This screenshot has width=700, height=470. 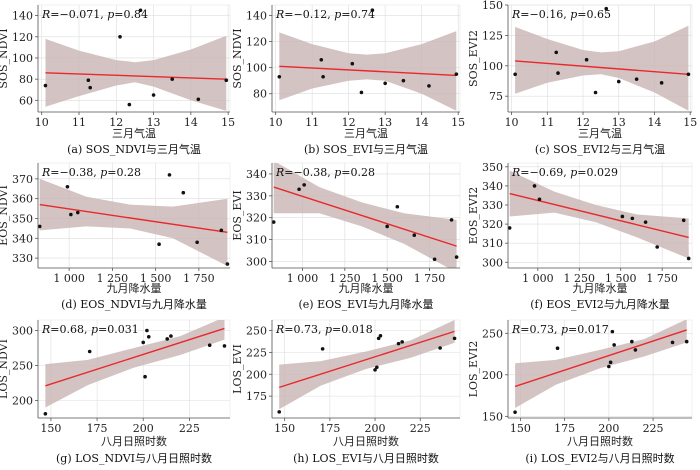 I want to click on panel-a-y-tick-label-1: 80, so click(x=26, y=79).